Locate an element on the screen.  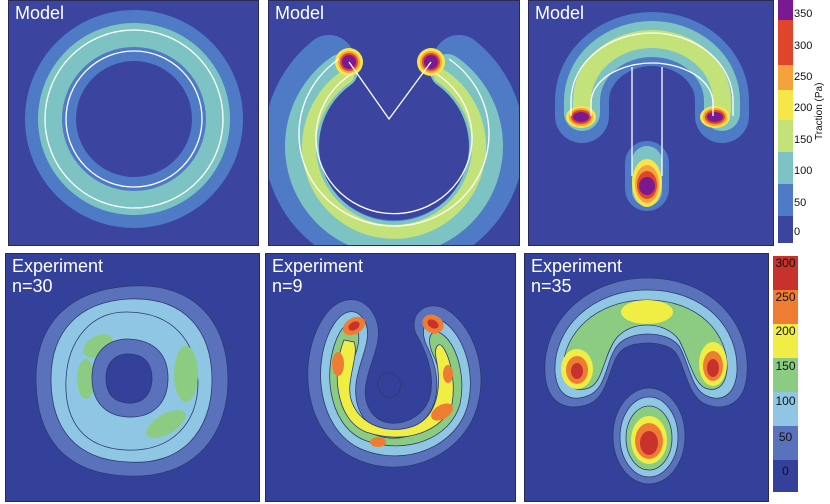
experiment-colorbar-tick: 50 is located at coordinates (785, 437).